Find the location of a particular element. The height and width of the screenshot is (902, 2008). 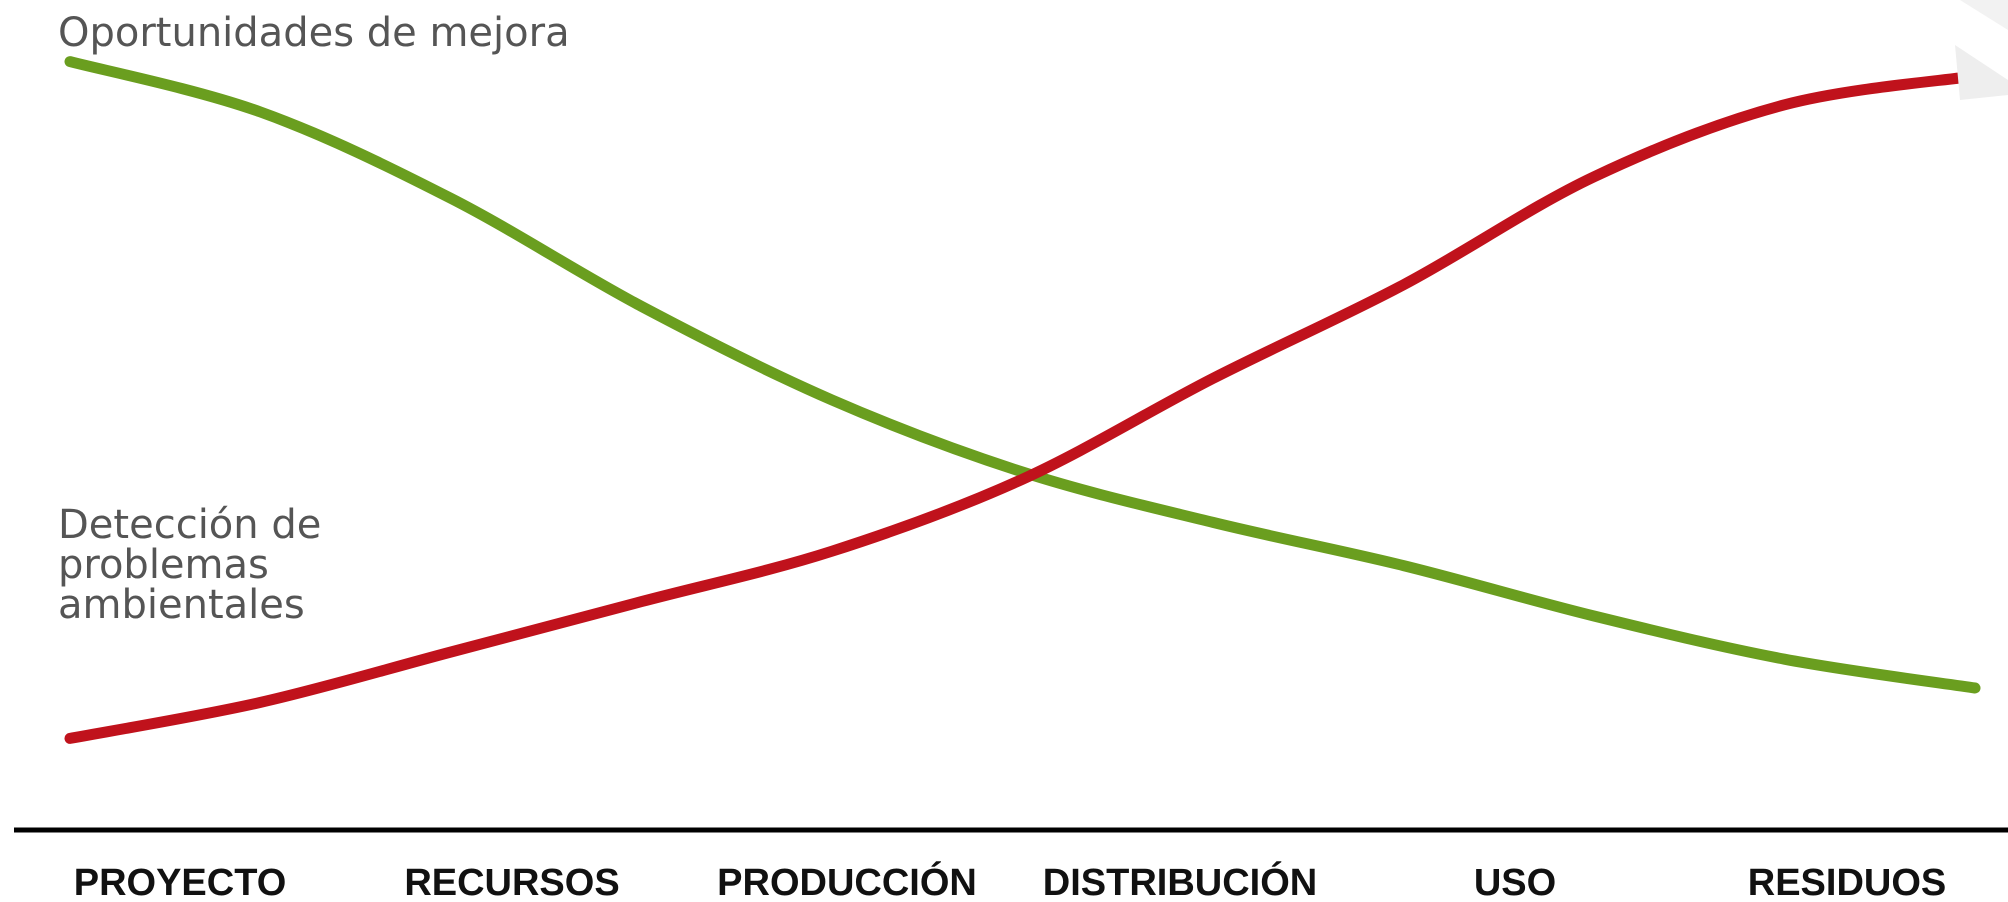

series-label-deteccion: Detección de problemas ambientales is located at coordinates (196, 565).